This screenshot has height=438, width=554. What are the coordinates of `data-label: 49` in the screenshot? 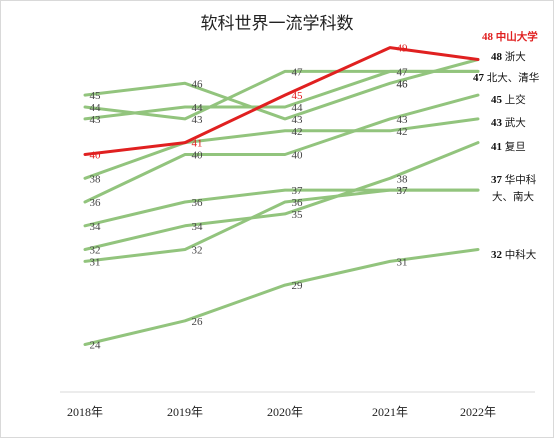 It's located at (403, 49).